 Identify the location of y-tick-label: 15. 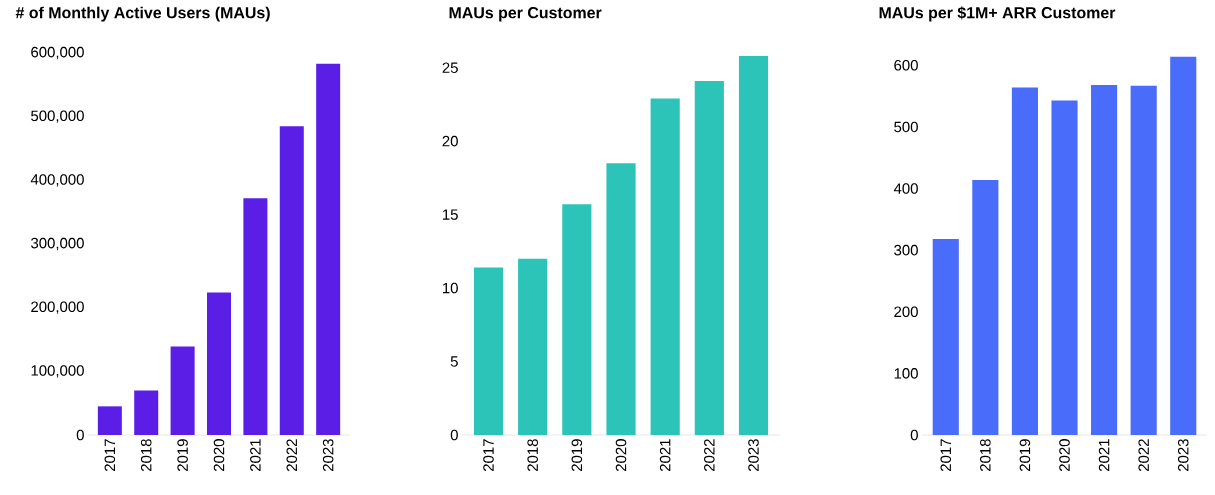
(450, 214).